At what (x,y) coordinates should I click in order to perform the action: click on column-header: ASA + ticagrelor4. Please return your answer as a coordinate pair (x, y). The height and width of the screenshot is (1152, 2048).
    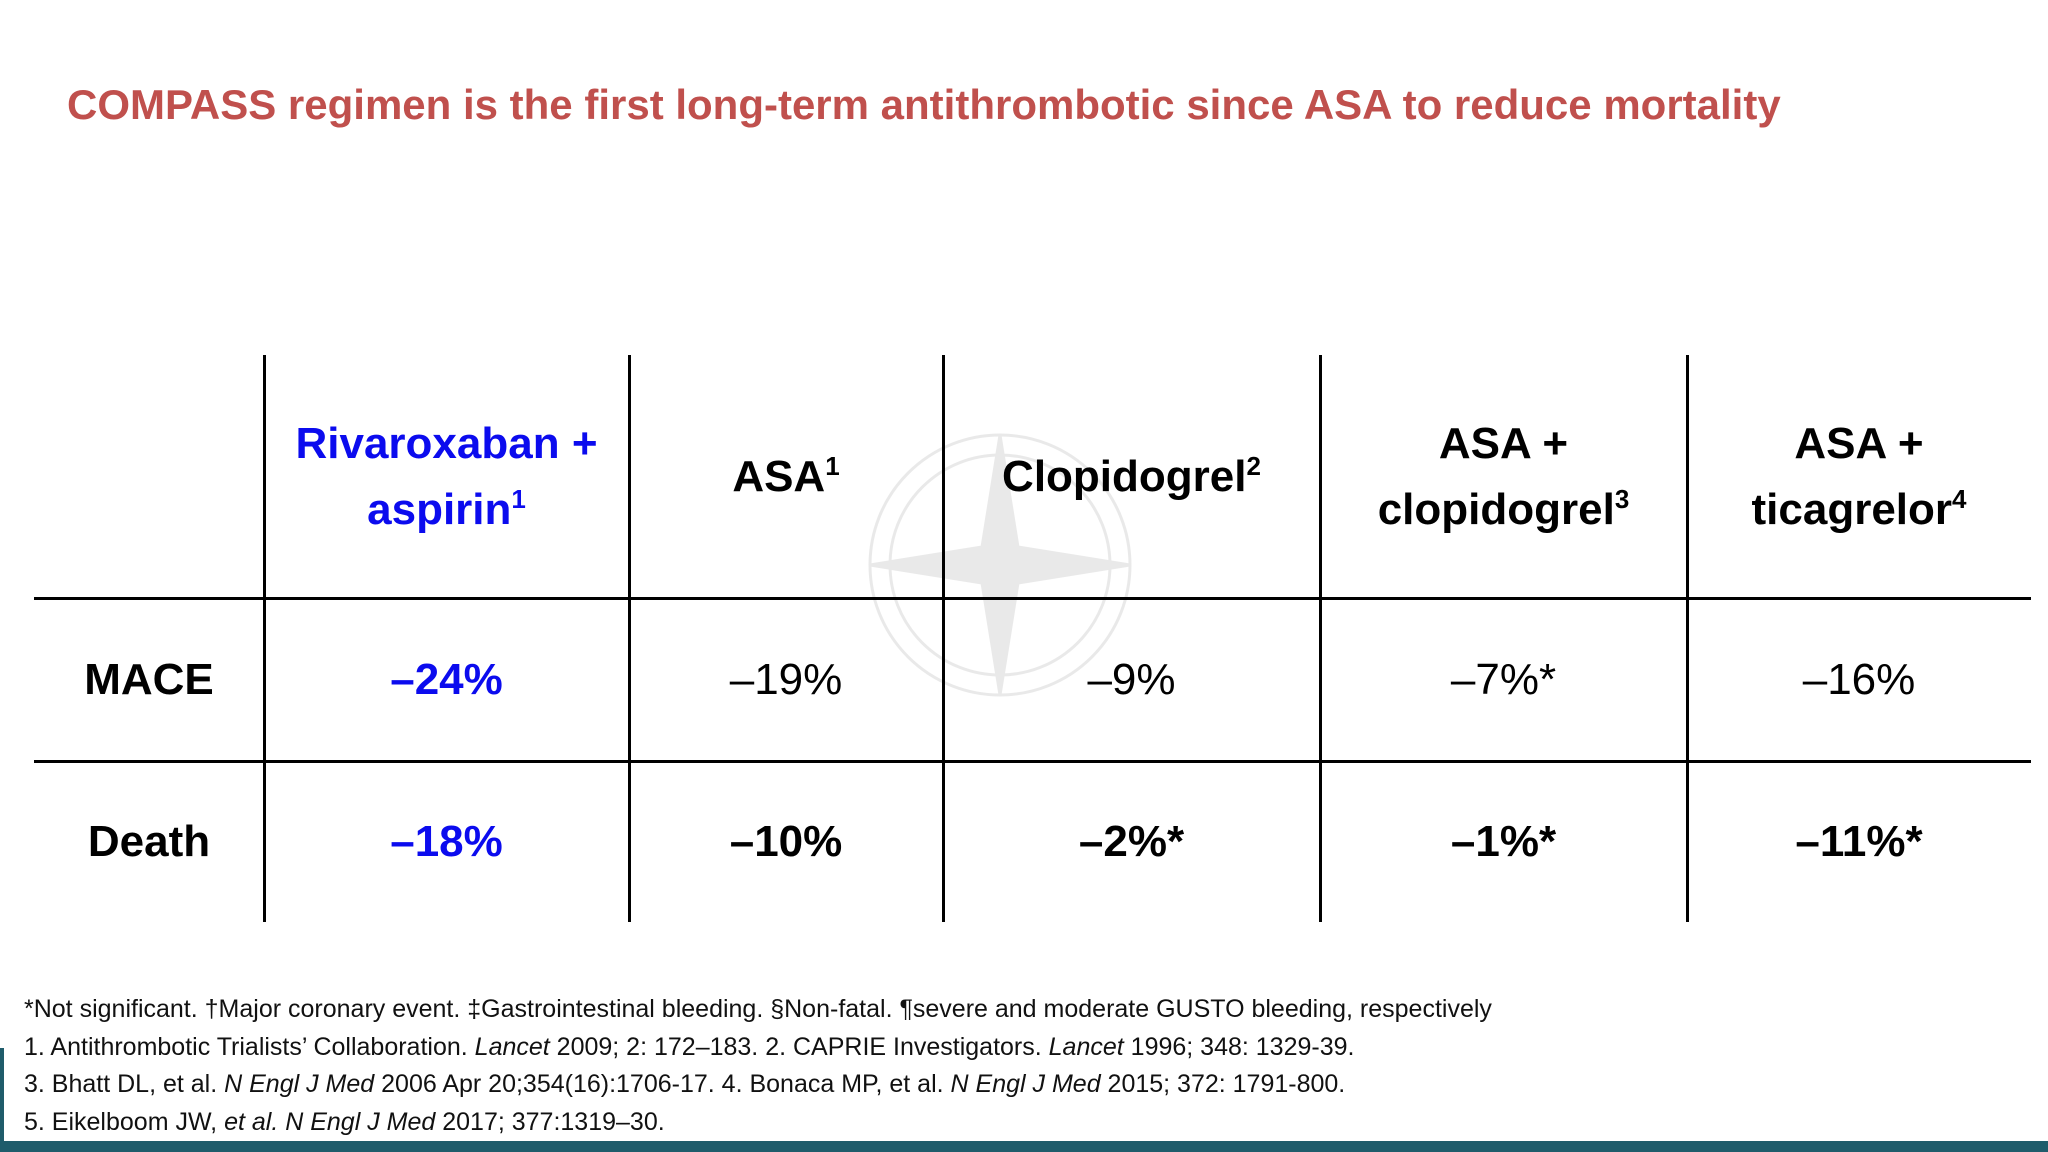
    Looking at the image, I should click on (1859, 476).